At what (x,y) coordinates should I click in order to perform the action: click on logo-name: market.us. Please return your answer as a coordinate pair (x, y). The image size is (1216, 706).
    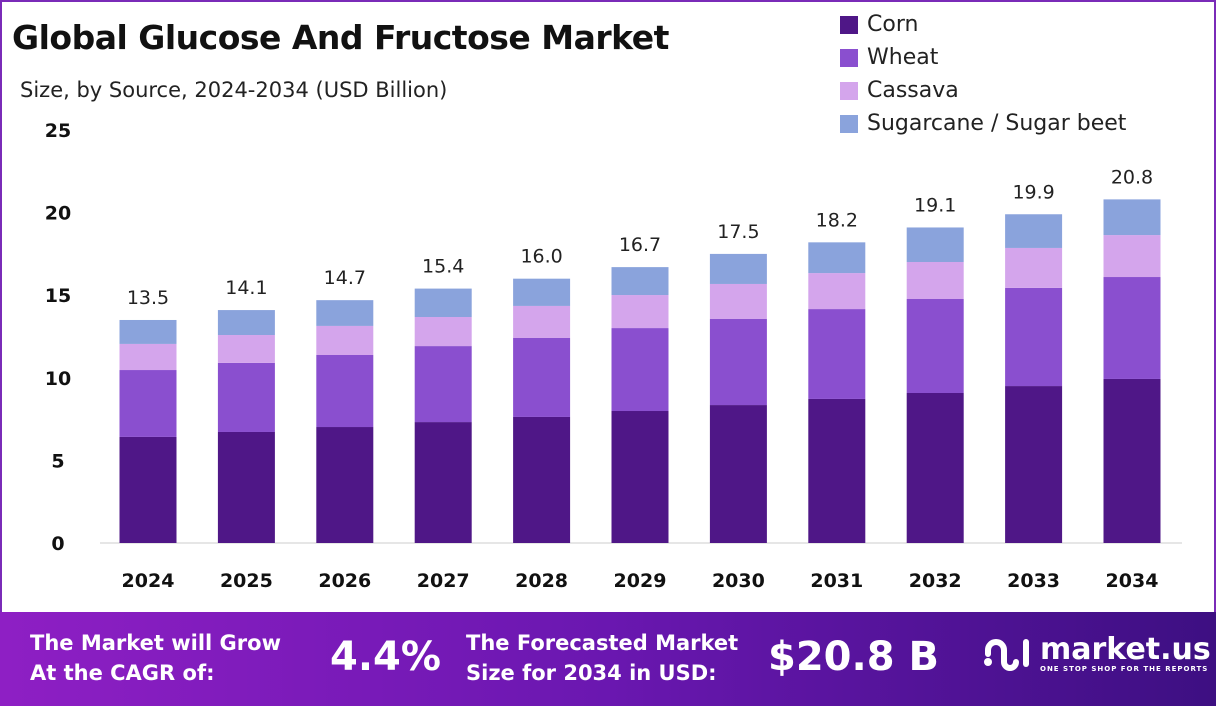
    Looking at the image, I should click on (1125, 649).